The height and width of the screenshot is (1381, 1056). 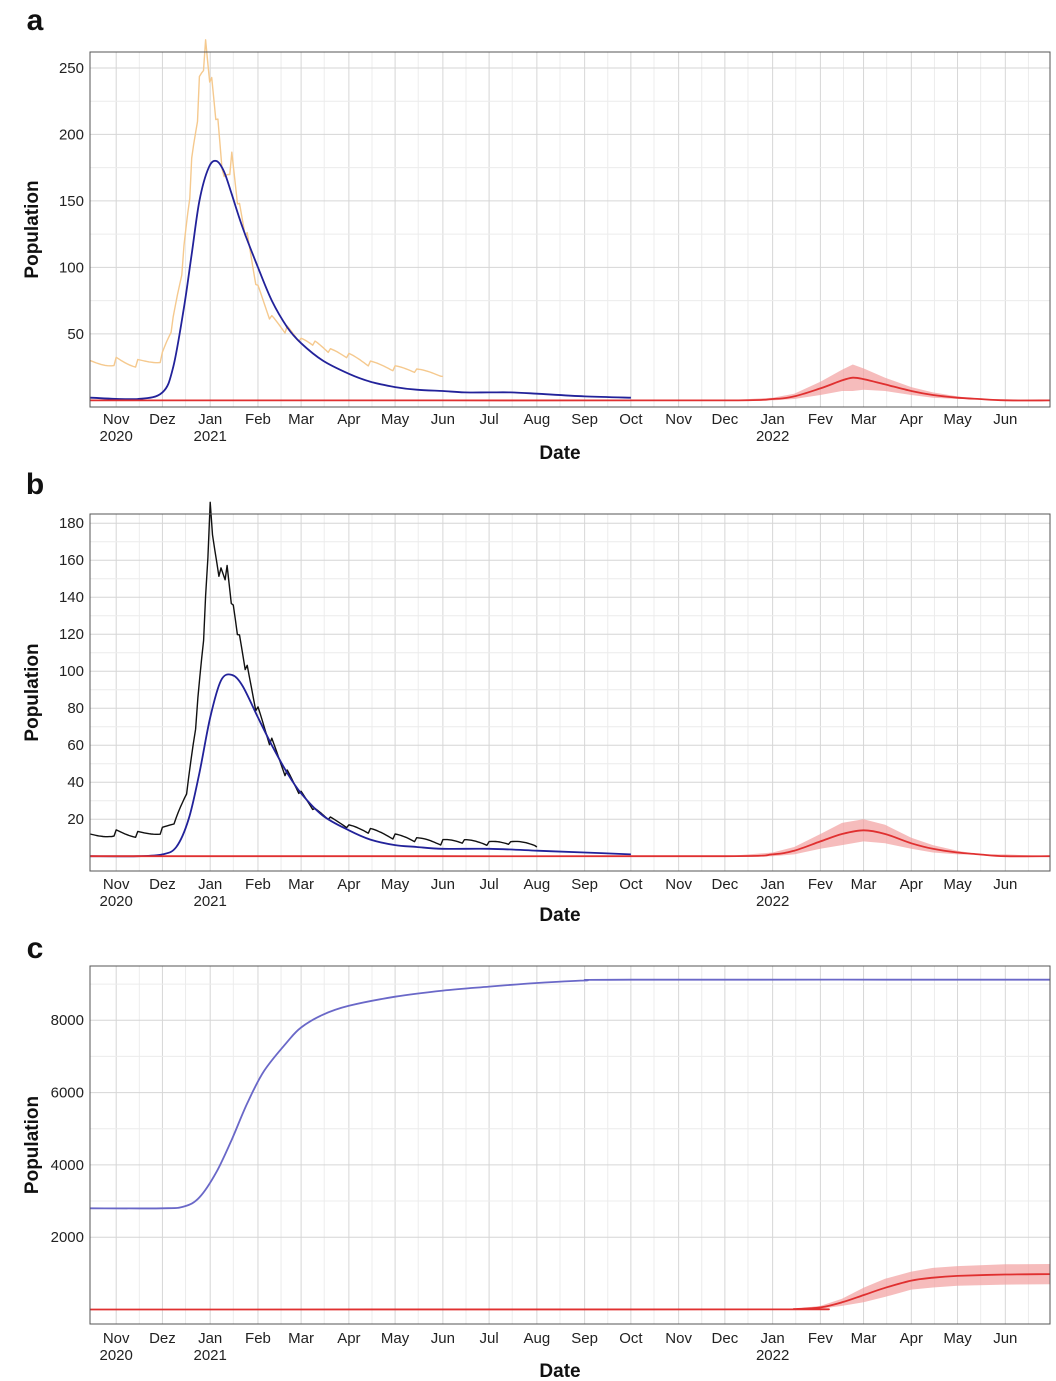 I want to click on y-tick-label: 6000, so click(x=67, y=1093).